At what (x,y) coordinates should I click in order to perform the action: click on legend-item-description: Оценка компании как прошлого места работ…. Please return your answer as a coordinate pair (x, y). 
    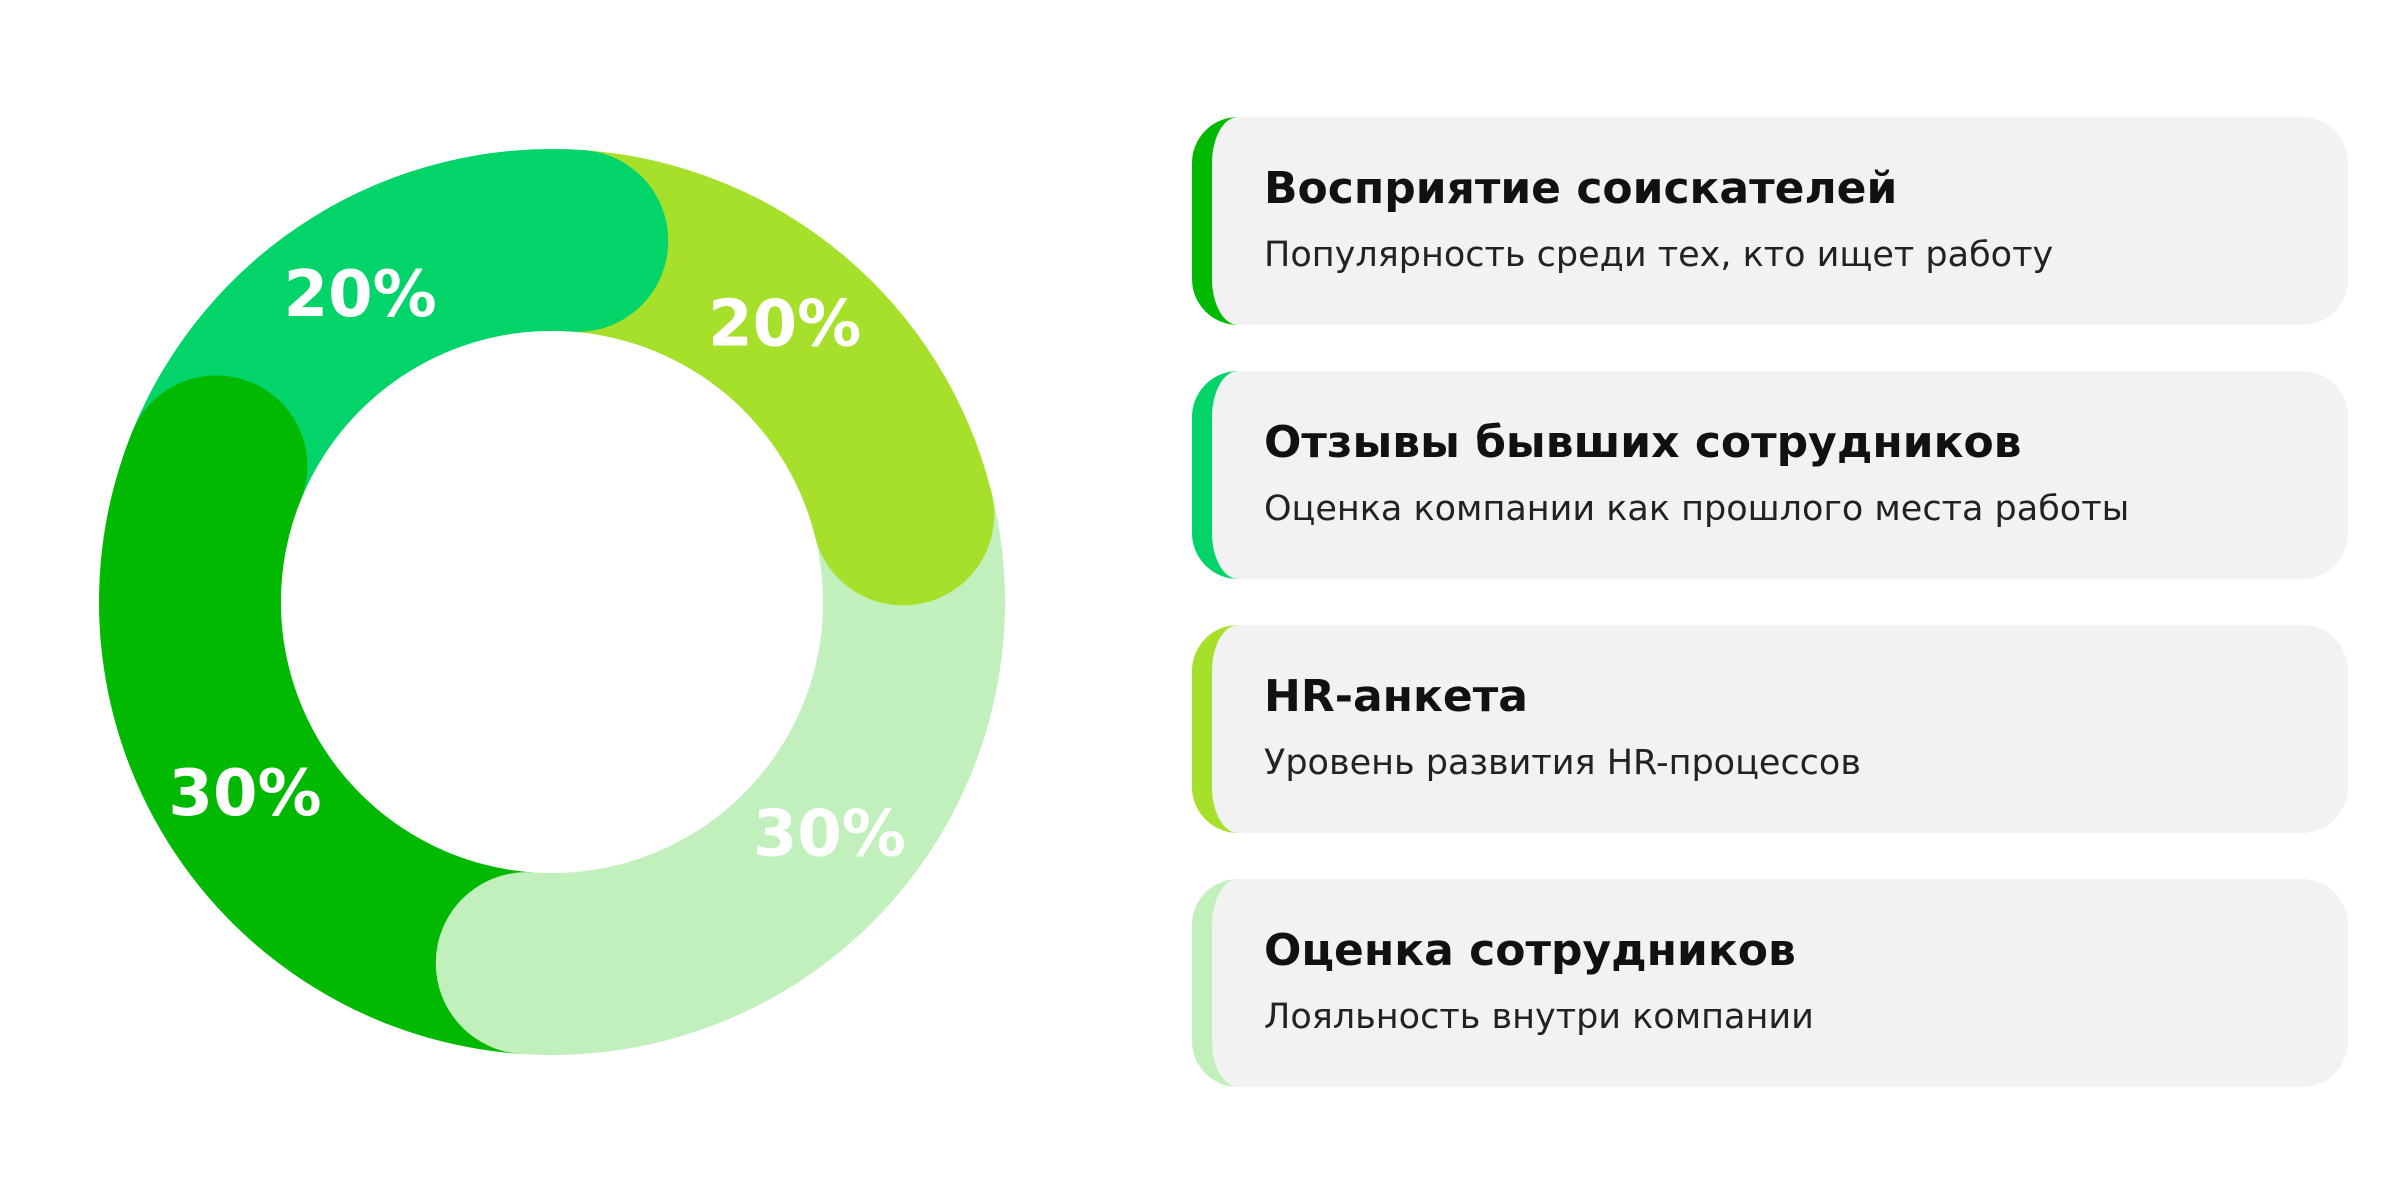
    Looking at the image, I should click on (1697, 509).